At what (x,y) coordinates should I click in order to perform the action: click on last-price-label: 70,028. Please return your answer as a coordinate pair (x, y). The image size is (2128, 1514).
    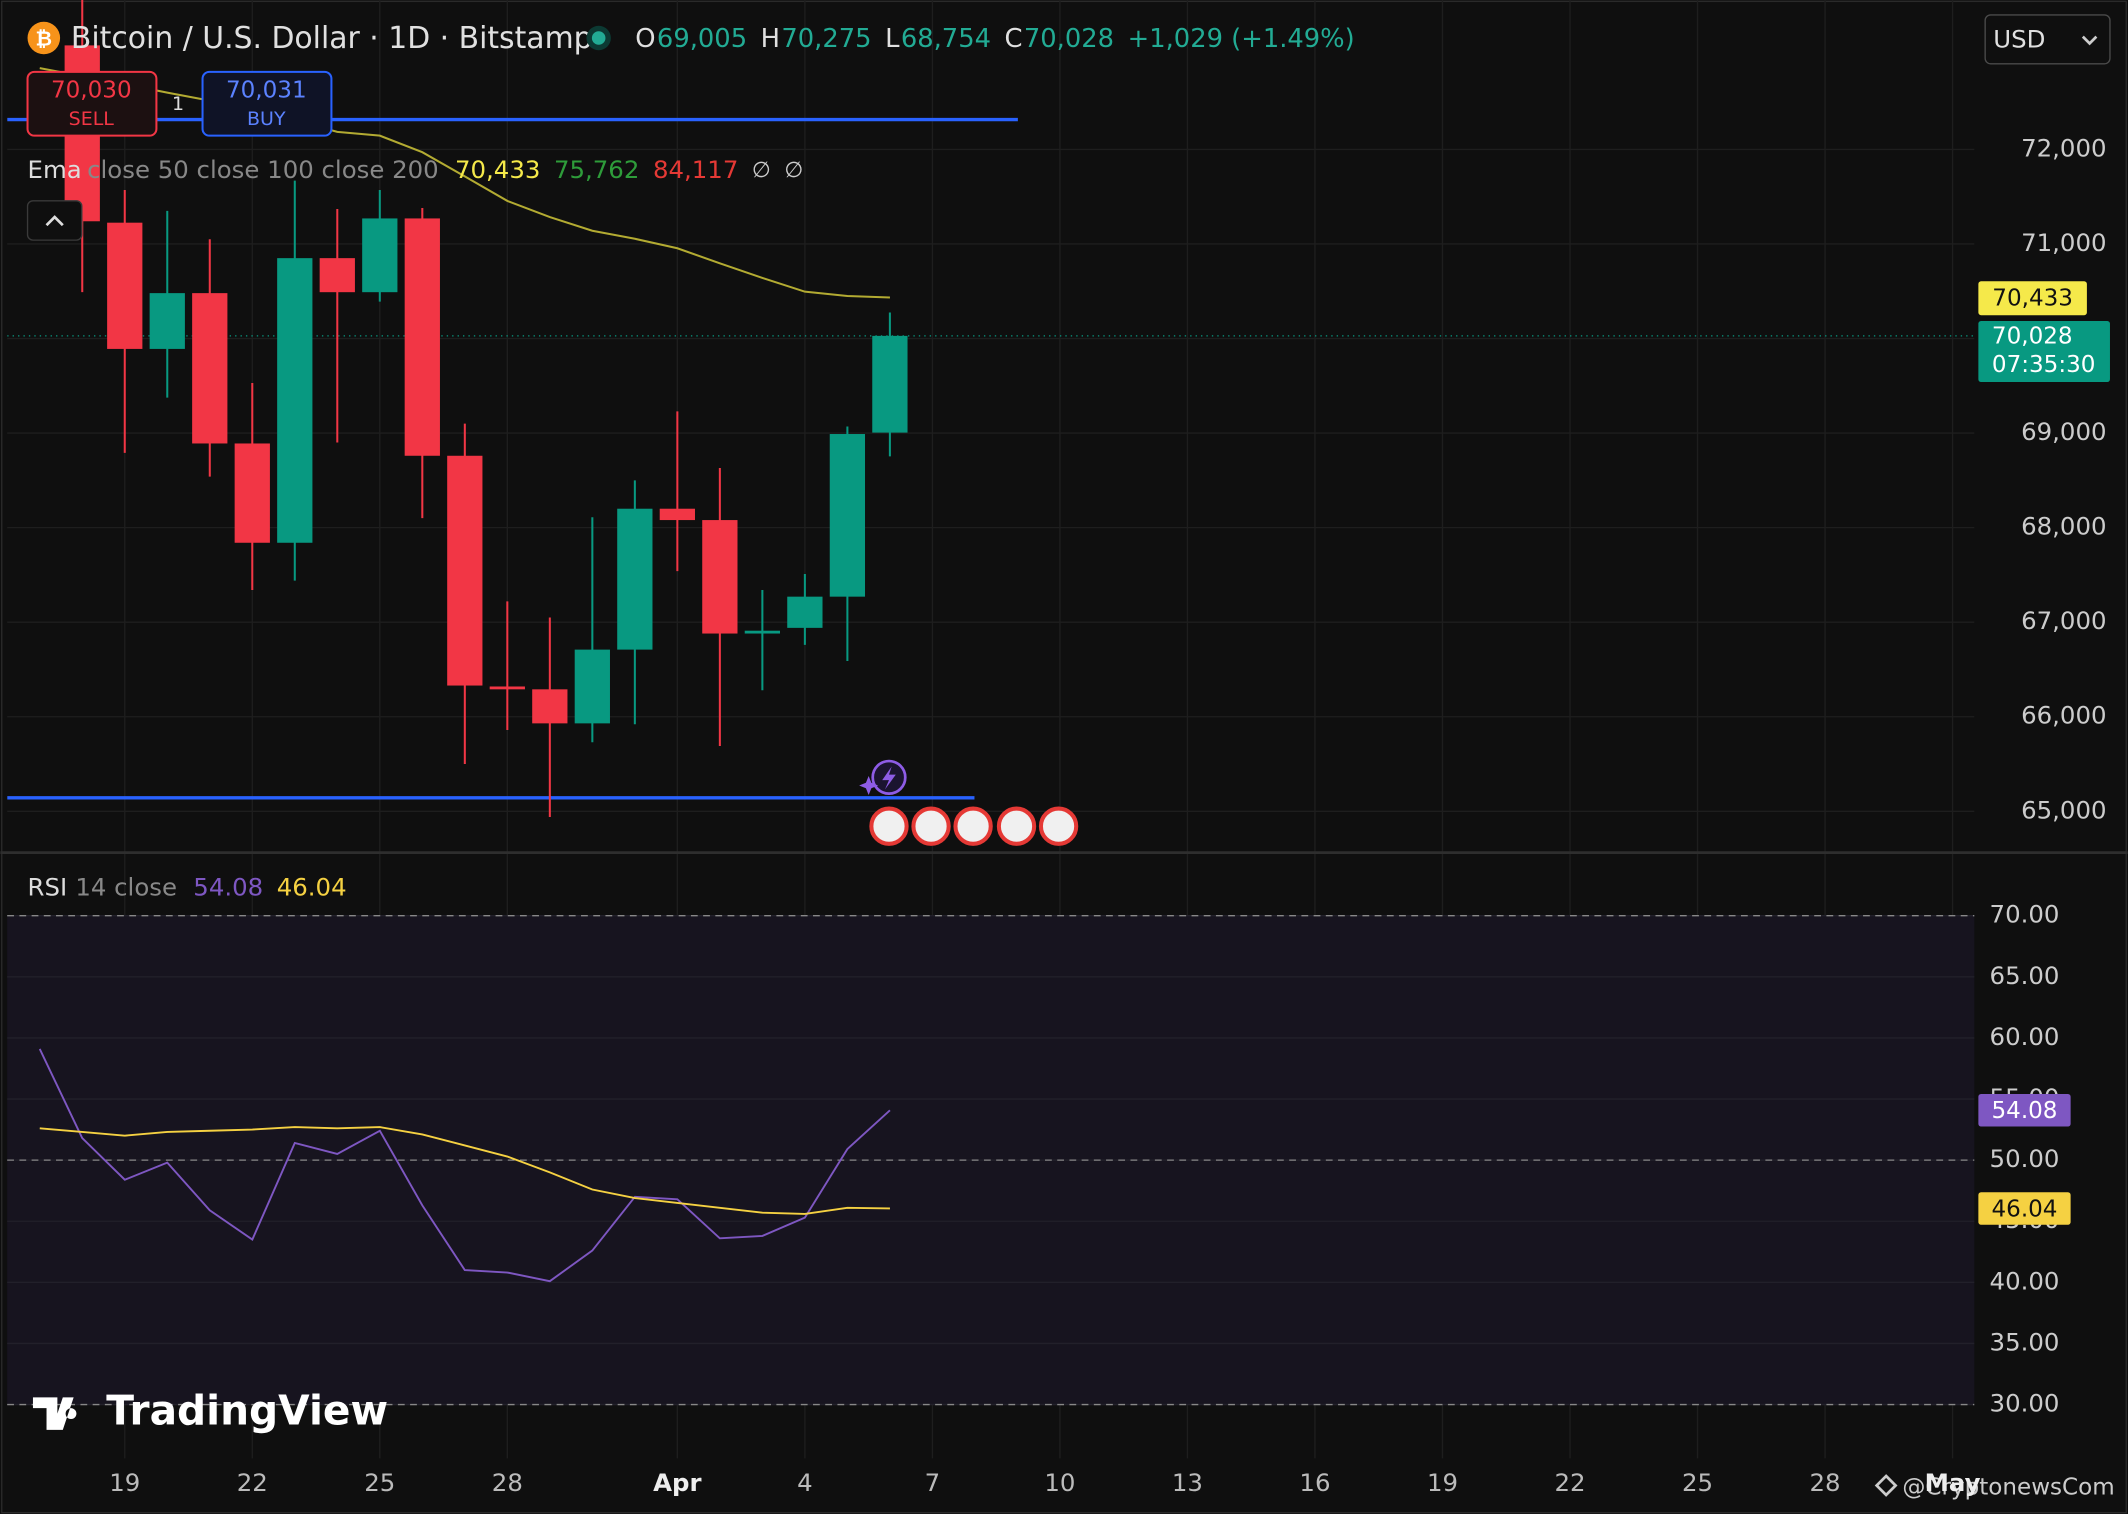
    Looking at the image, I should click on (2032, 337).